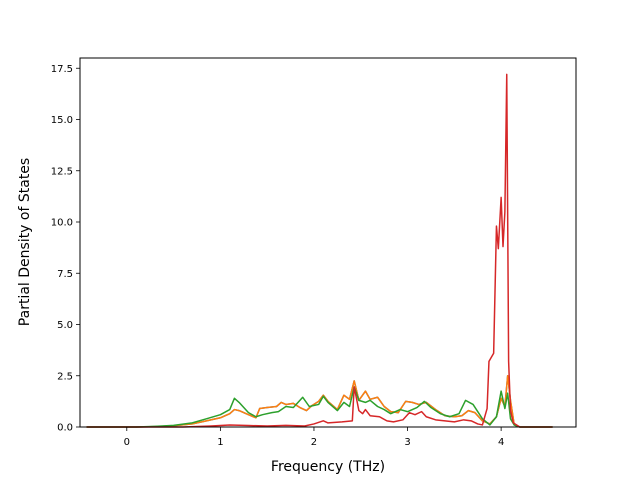 This screenshot has height=480, width=640. I want to click on x-tick-label: 0, so click(127, 442).